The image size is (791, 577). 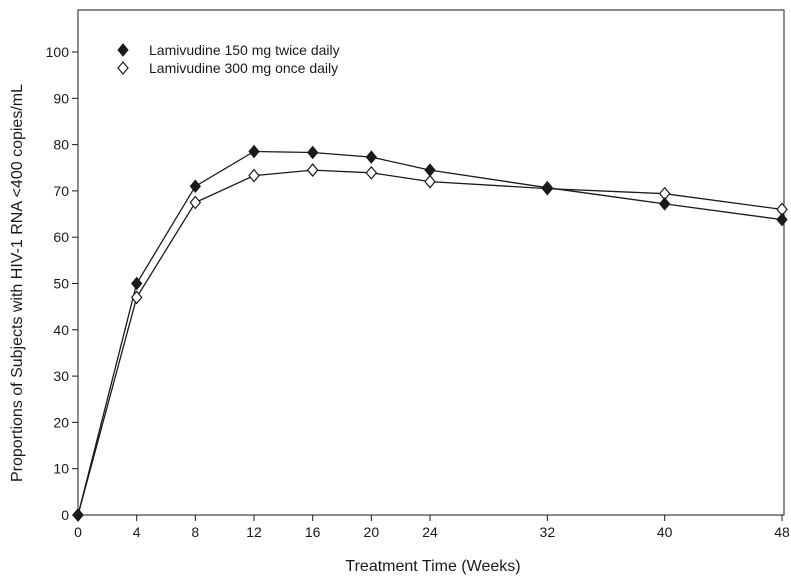 I want to click on y-axis-ticks: 0 10 20 30 40 50 60 70 80 90 100, so click(x=62, y=283).